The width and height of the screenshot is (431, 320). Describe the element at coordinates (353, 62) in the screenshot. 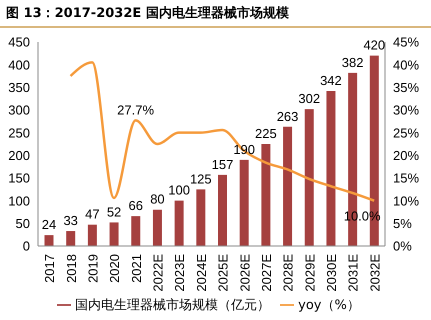

I see `data-label: 382` at that location.